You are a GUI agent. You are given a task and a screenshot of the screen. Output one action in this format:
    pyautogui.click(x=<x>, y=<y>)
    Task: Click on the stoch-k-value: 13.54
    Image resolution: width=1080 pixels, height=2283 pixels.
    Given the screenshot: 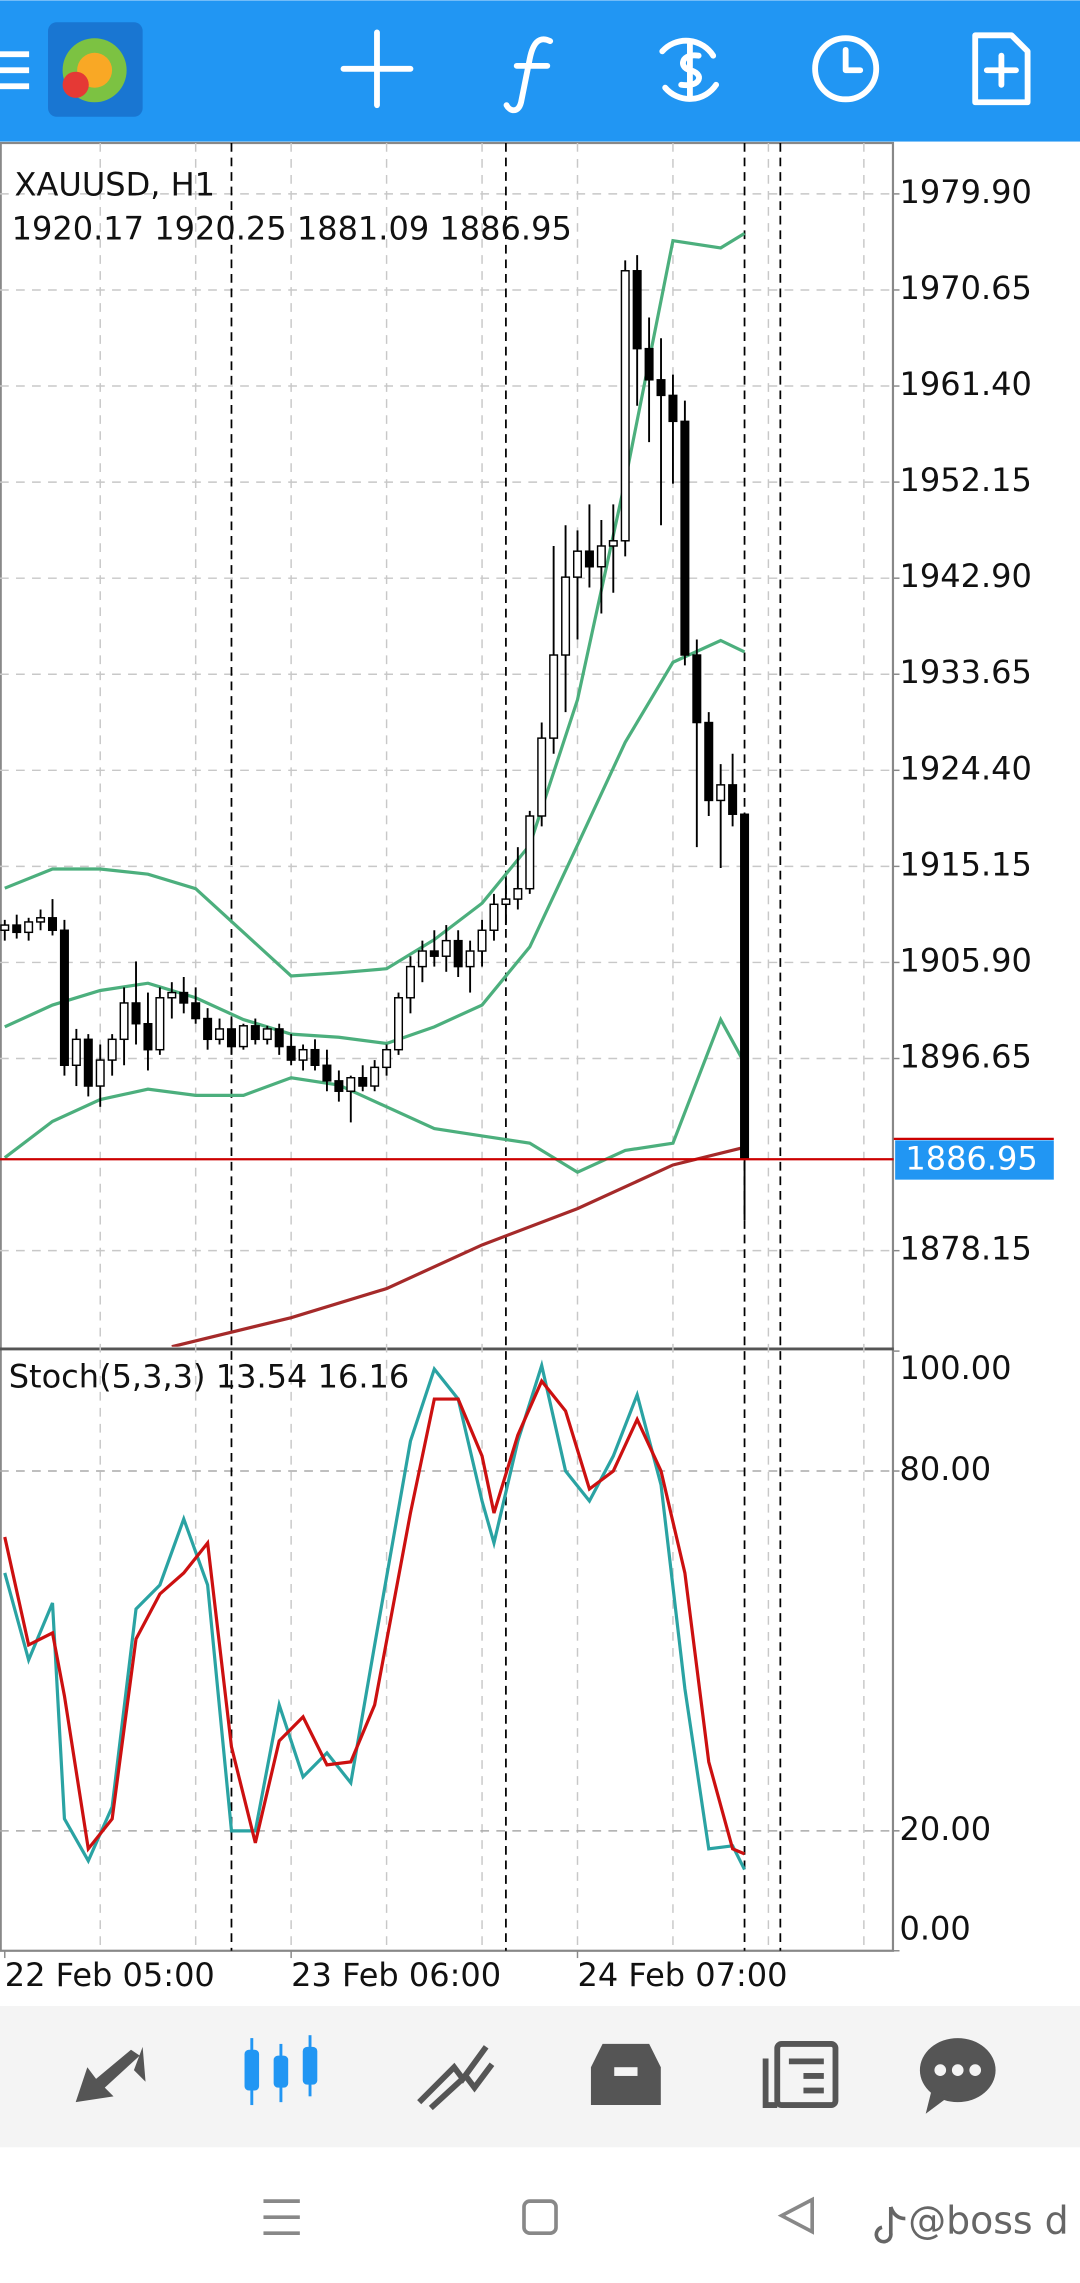 What is the action you would take?
    pyautogui.click(x=262, y=1377)
    